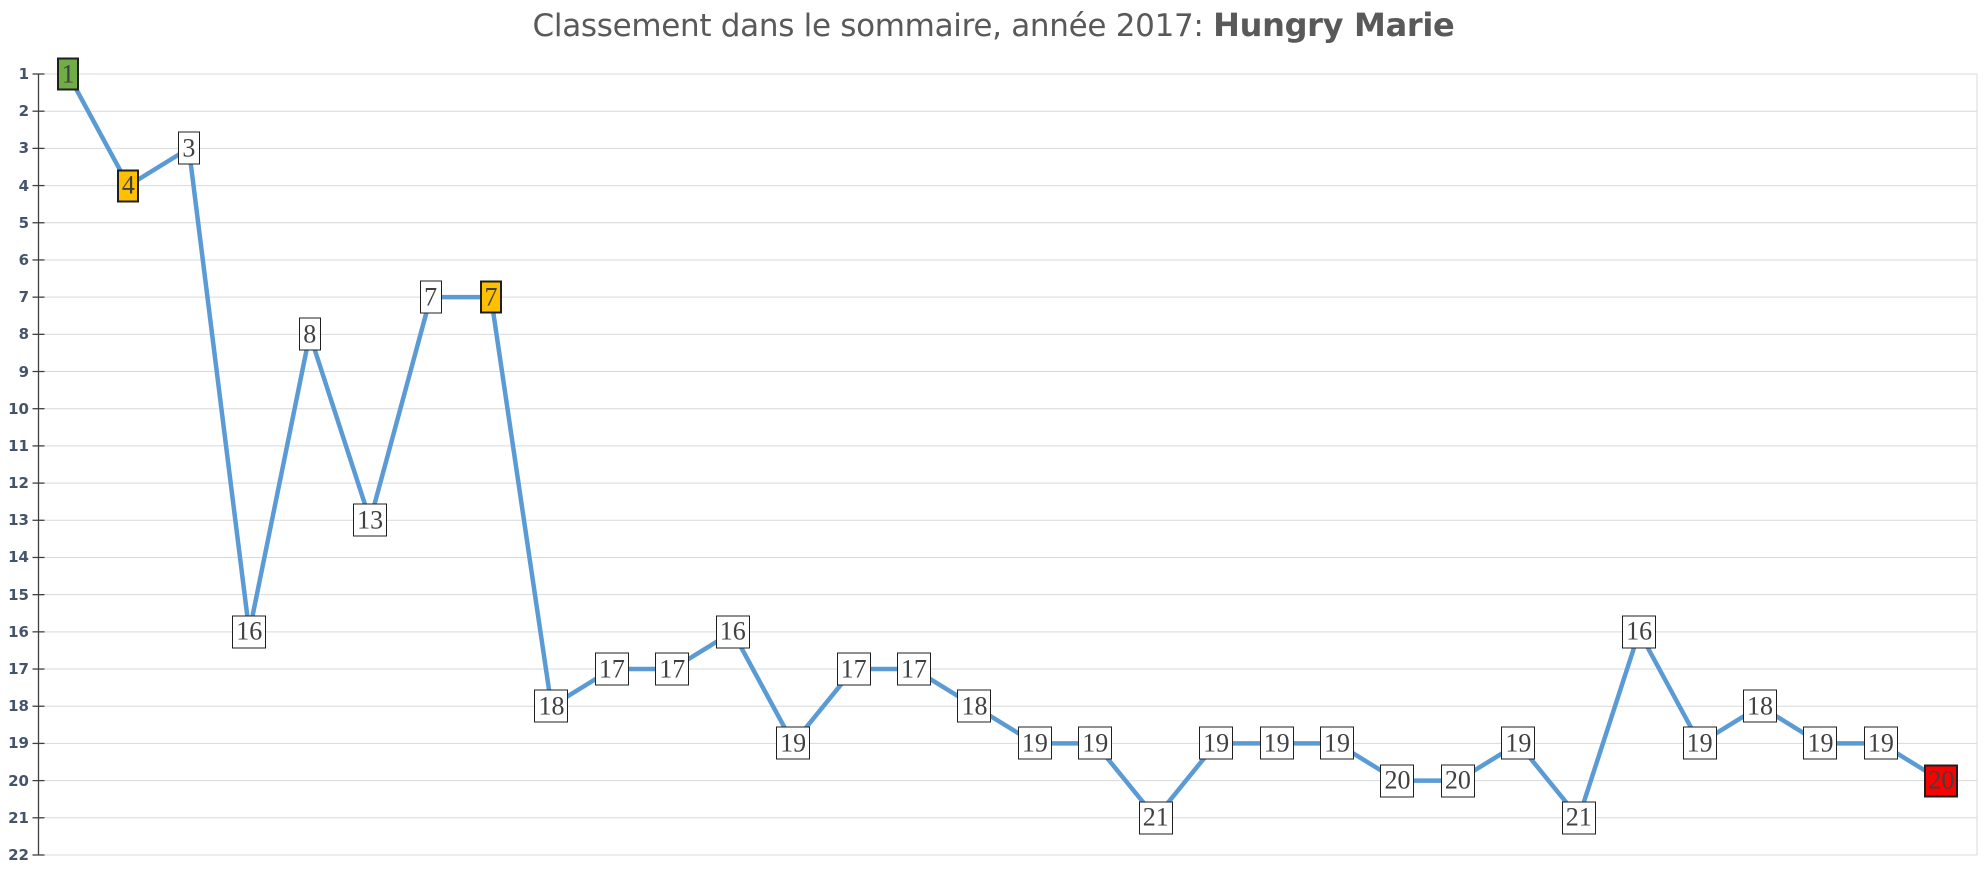 Image resolution: width=1987 pixels, height=871 pixels. What do you see at coordinates (23, 259) in the screenshot?
I see `y-tick-label: 6` at bounding box center [23, 259].